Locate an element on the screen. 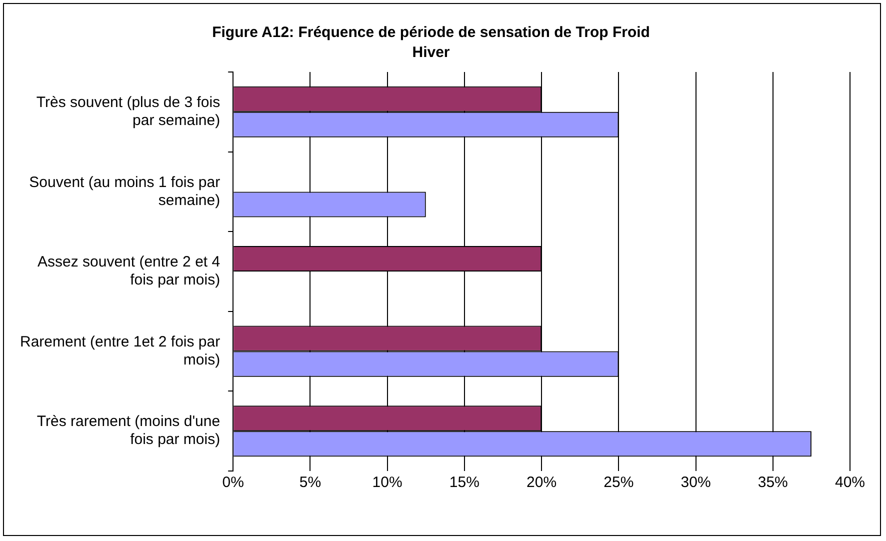 This screenshot has width=886, height=541. chart-subtitle: Hiver is located at coordinates (431, 53).